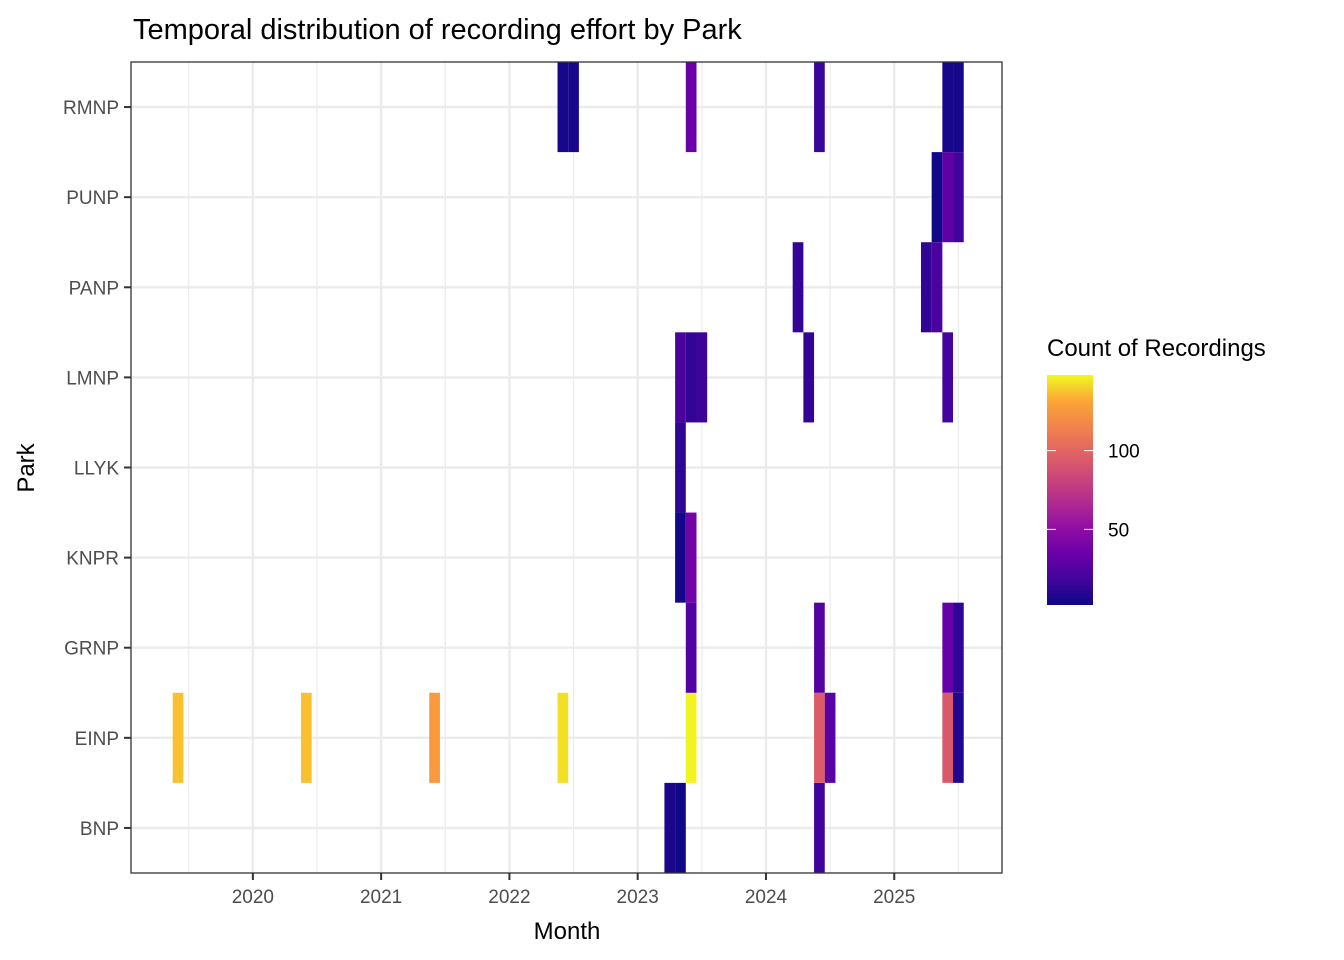 The width and height of the screenshot is (1344, 960). Describe the element at coordinates (1124, 452) in the screenshot. I see `legend-tick-label: 100` at that location.